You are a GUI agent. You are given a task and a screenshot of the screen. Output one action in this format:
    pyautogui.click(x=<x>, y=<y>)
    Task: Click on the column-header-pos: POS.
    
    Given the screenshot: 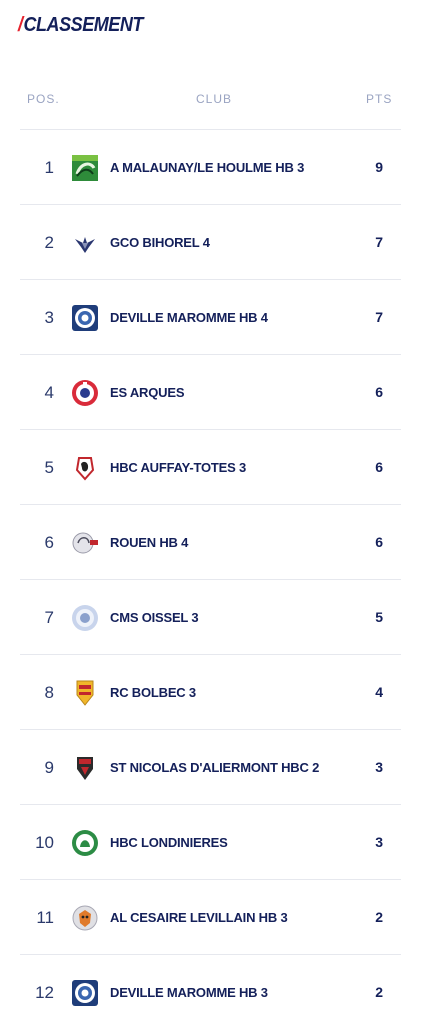 What is the action you would take?
    pyautogui.click(x=43, y=99)
    